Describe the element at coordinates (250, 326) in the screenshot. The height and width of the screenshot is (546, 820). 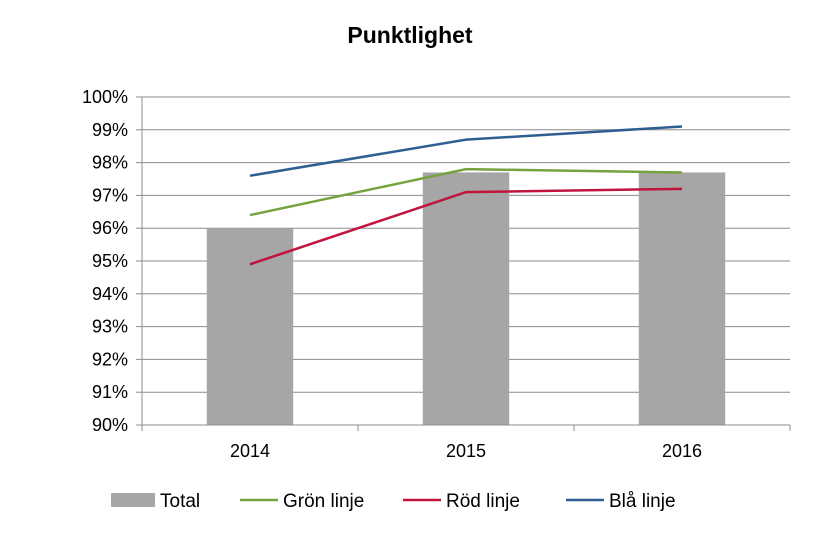
I see `bar-2014` at that location.